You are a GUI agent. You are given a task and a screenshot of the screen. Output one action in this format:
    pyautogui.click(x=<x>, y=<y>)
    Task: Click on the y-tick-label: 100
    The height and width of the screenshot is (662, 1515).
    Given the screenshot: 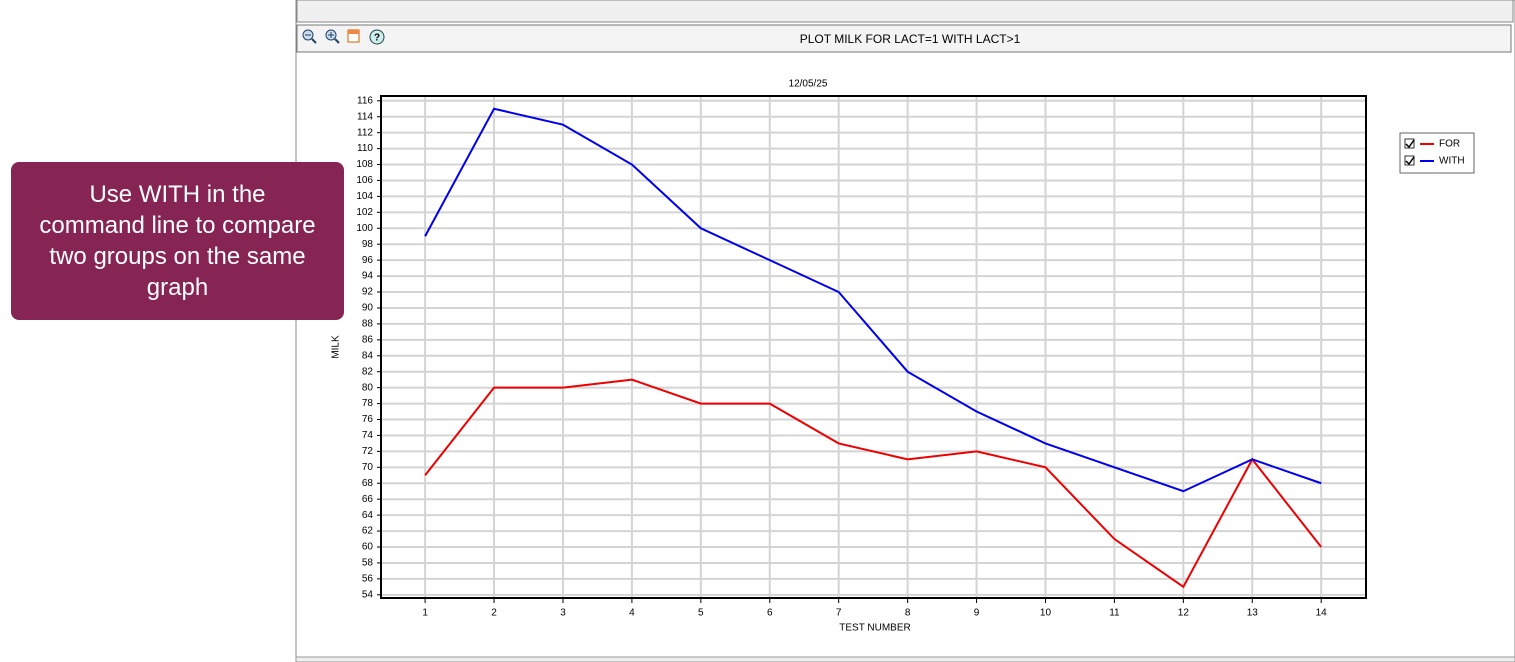 What is the action you would take?
    pyautogui.click(x=364, y=228)
    